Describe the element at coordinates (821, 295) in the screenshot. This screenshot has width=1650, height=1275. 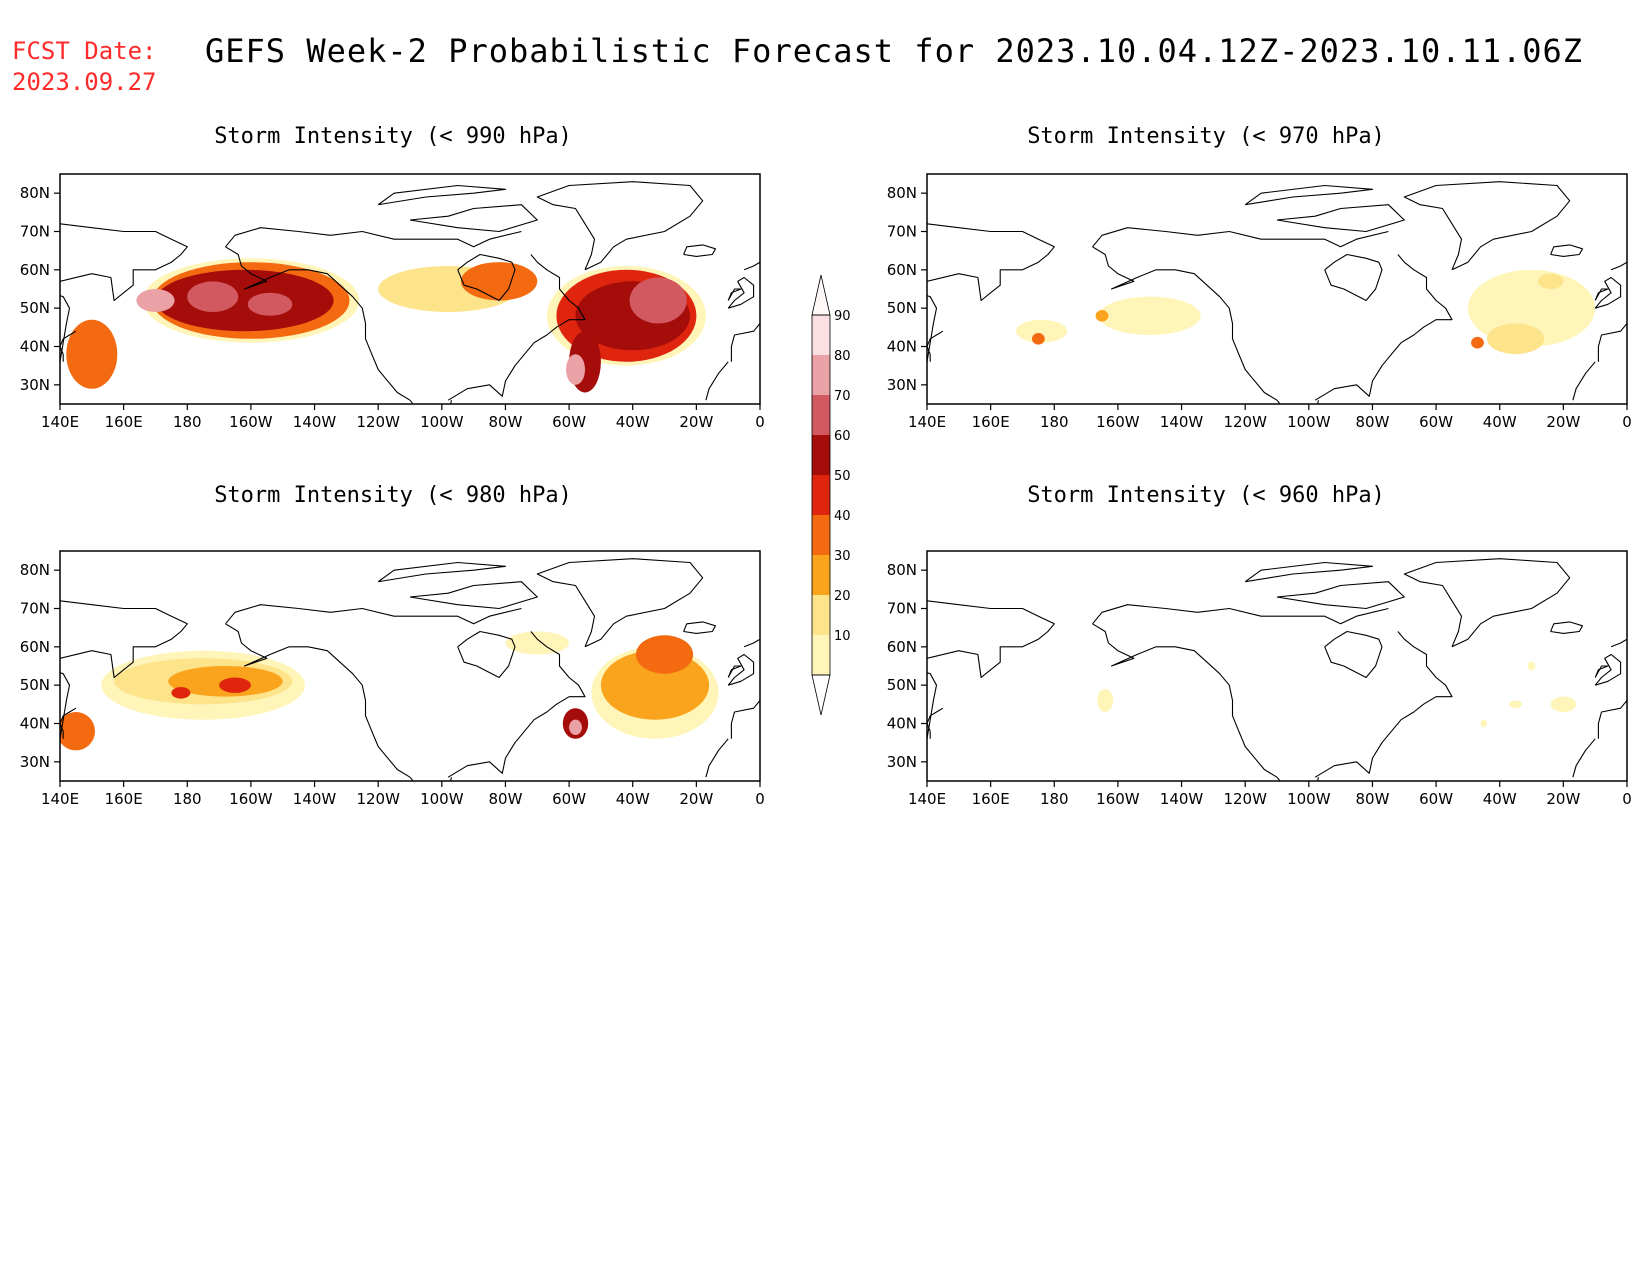
I see `colorbar-top-arrow` at that location.